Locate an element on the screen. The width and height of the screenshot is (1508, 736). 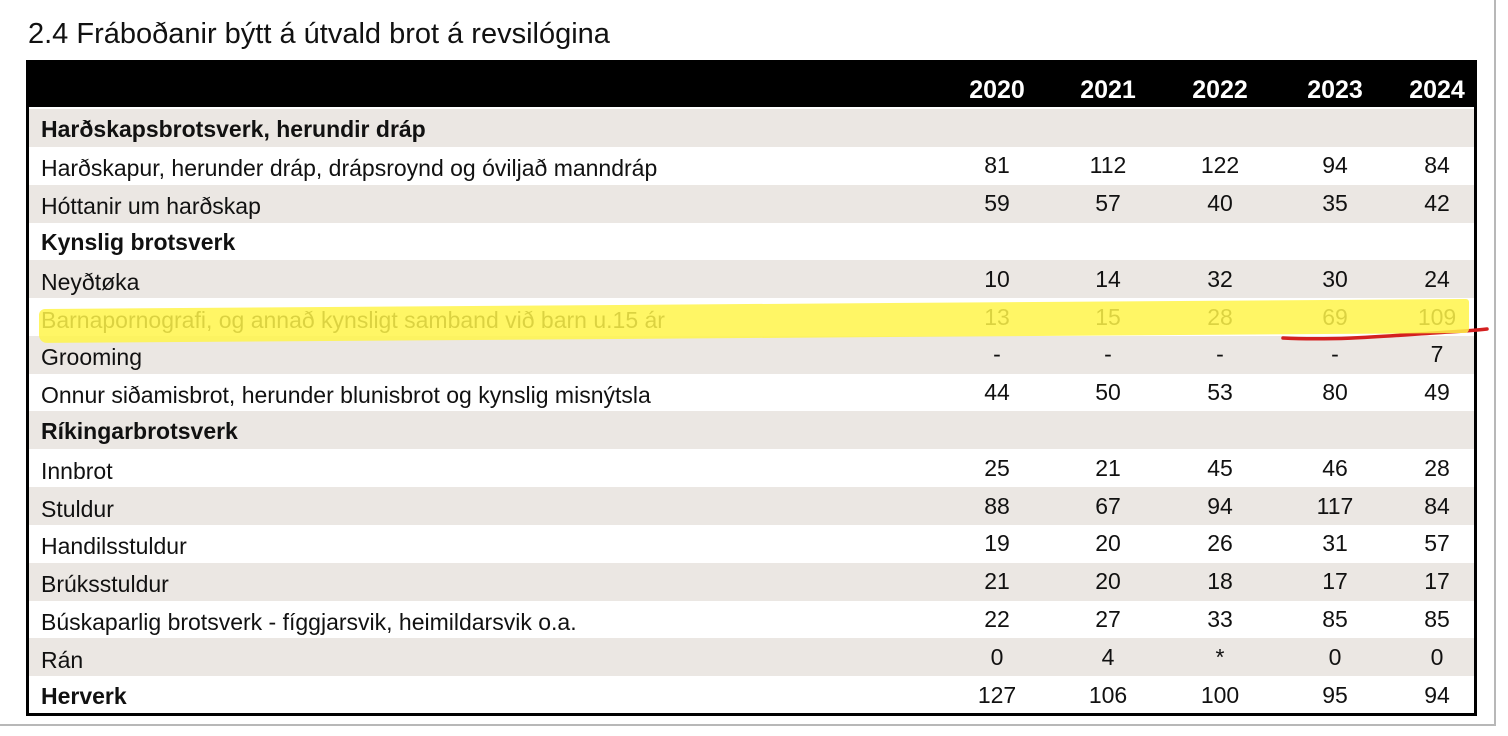
value-cell: 28 is located at coordinates (1437, 467).